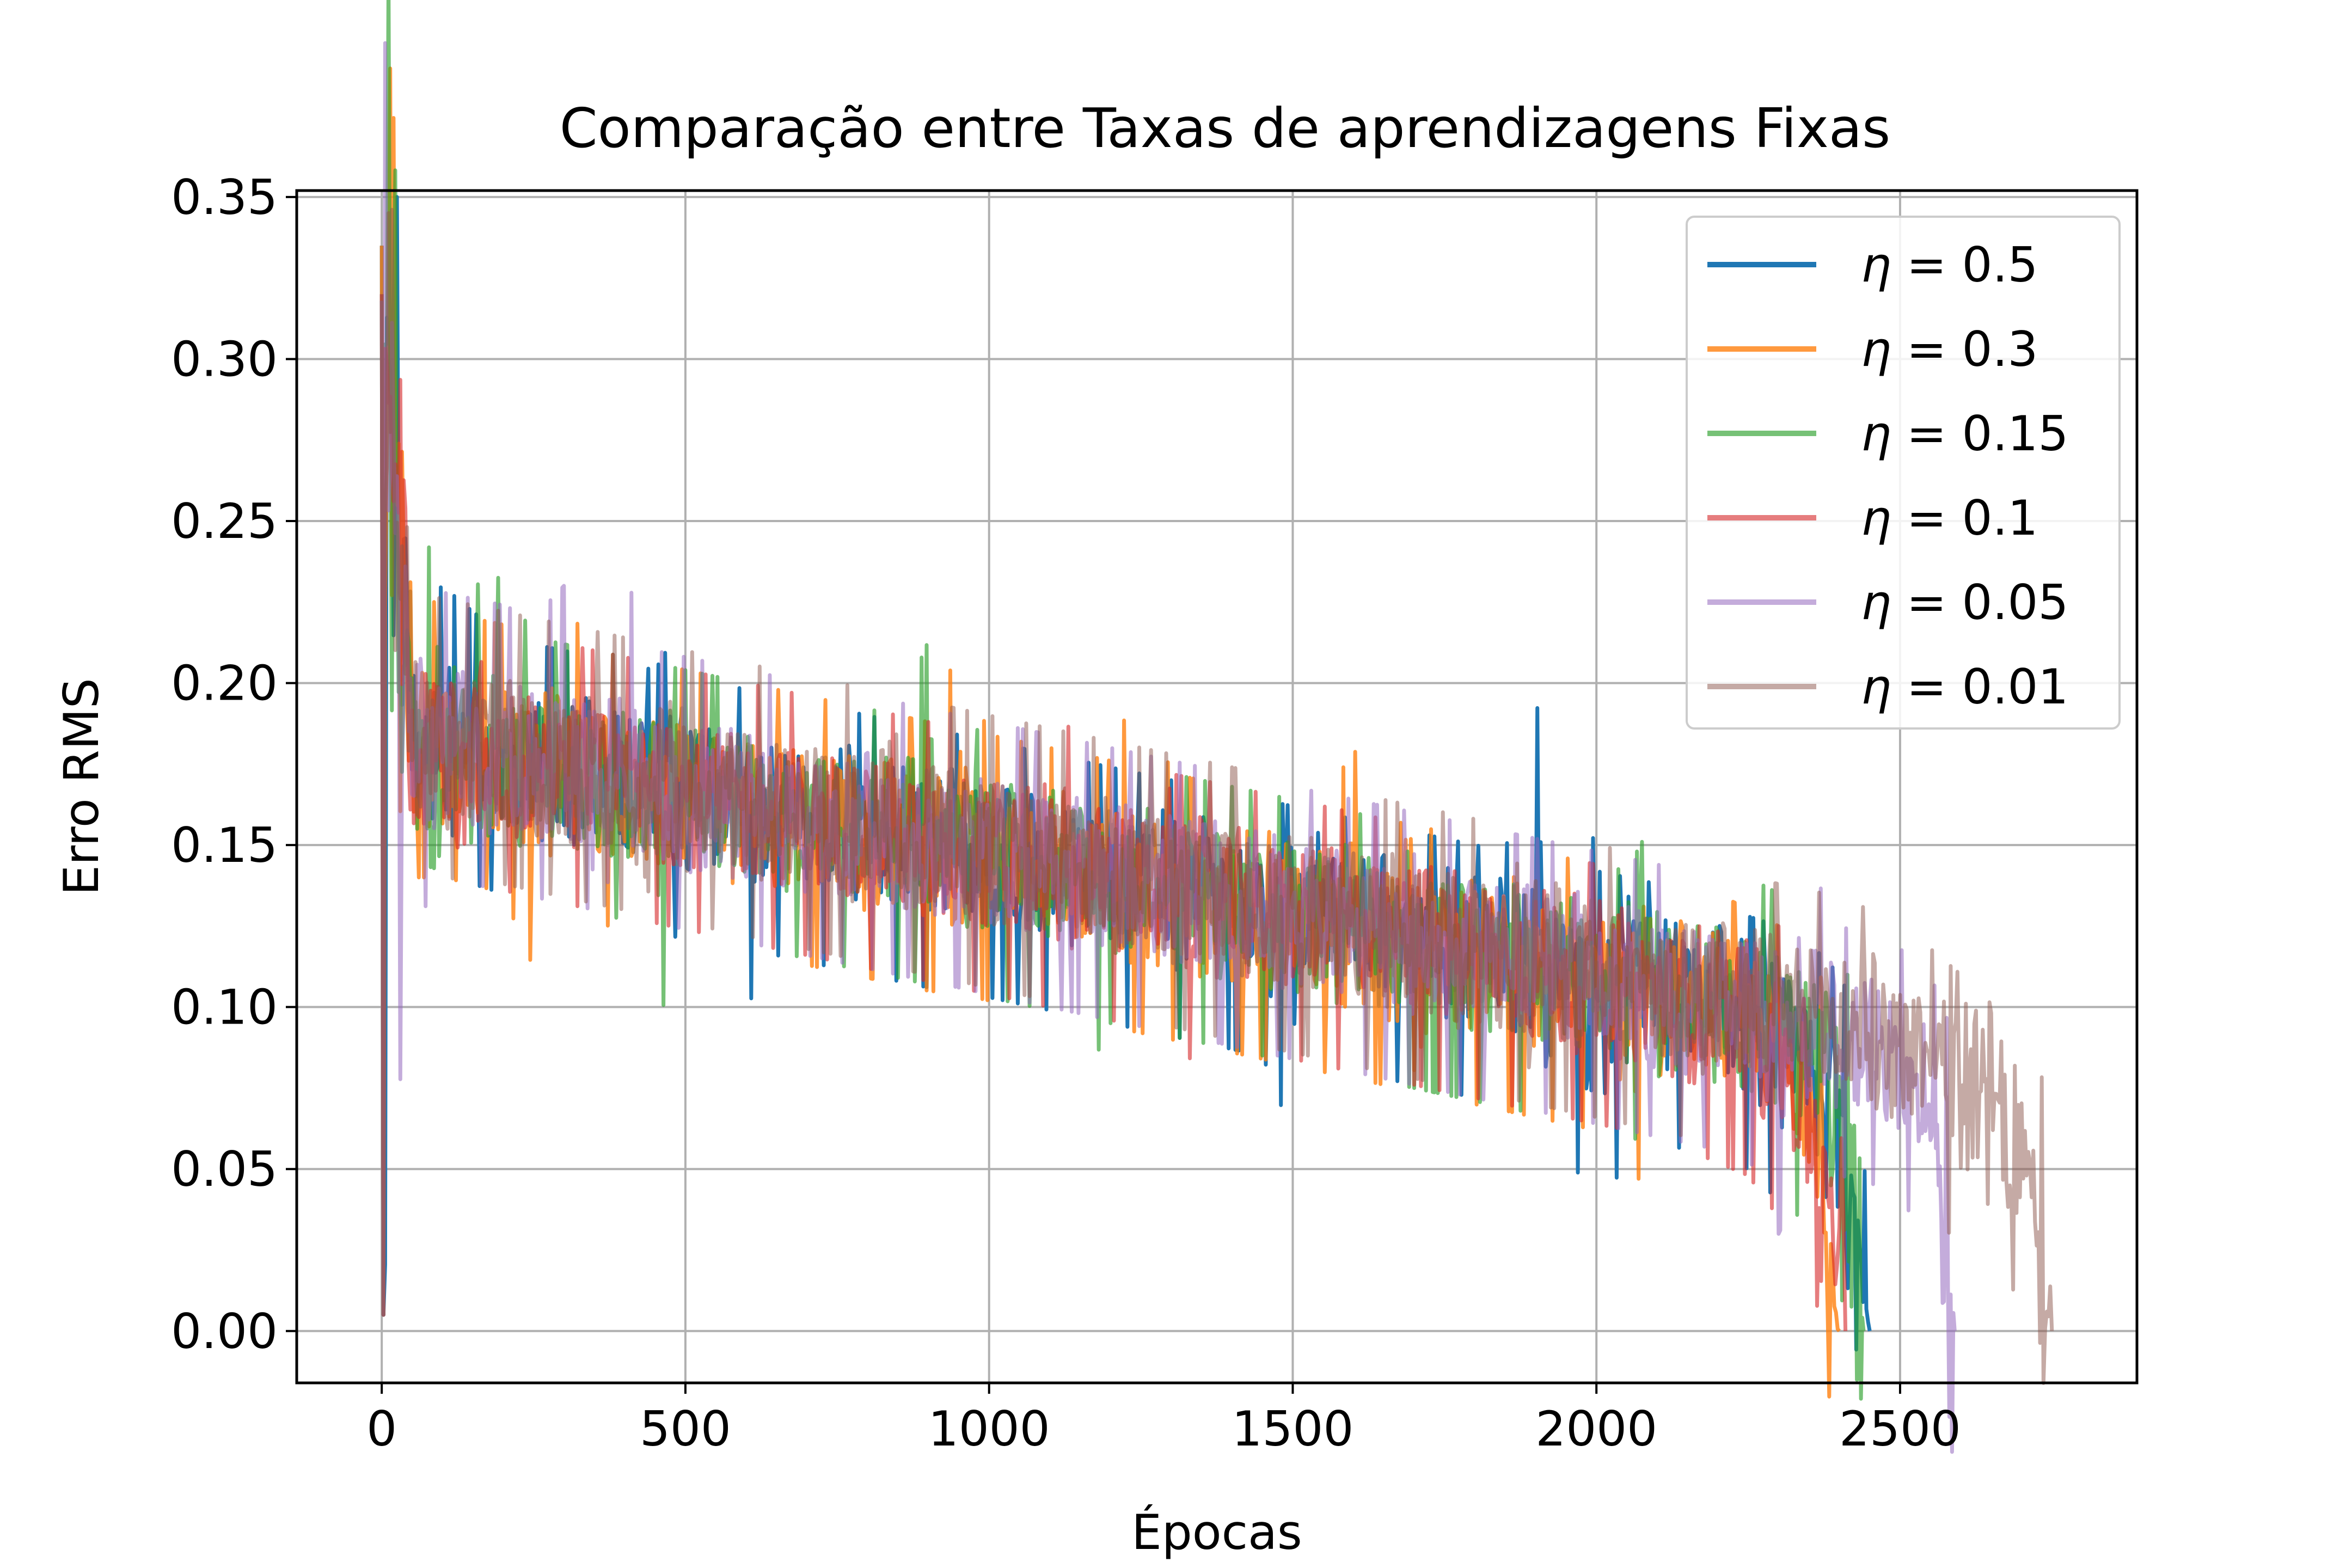 This screenshot has height=1568, width=2352. Describe the element at coordinates (224, 521) in the screenshot. I see `y-tick-label: 0.25` at that location.